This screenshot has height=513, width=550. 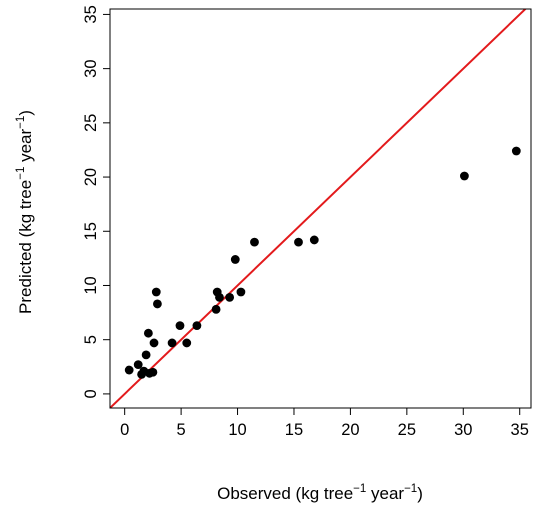 What do you see at coordinates (181, 430) in the screenshot?
I see `x-tick-label: 5` at bounding box center [181, 430].